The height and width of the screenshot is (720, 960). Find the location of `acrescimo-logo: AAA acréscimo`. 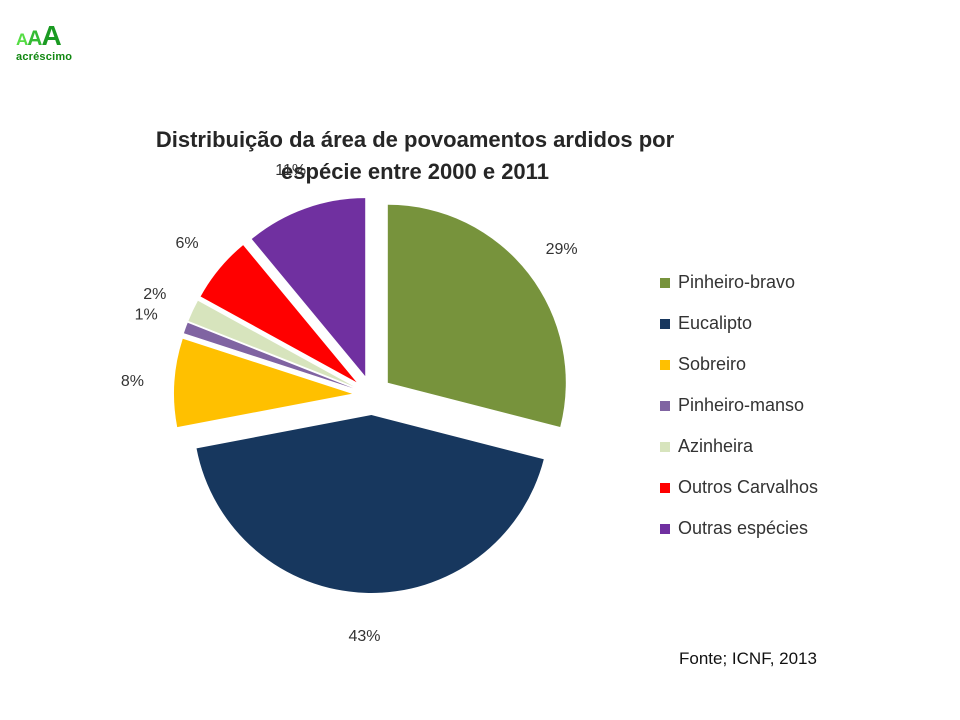

acrescimo-logo: AAA acréscimo is located at coordinates (56, 43).